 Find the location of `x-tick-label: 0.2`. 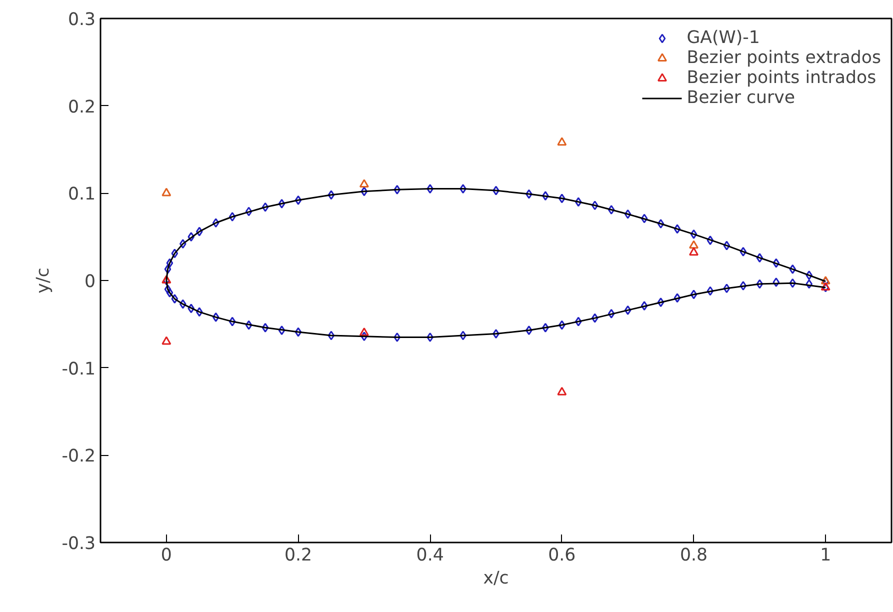

x-tick-label: 0.2 is located at coordinates (298, 556).